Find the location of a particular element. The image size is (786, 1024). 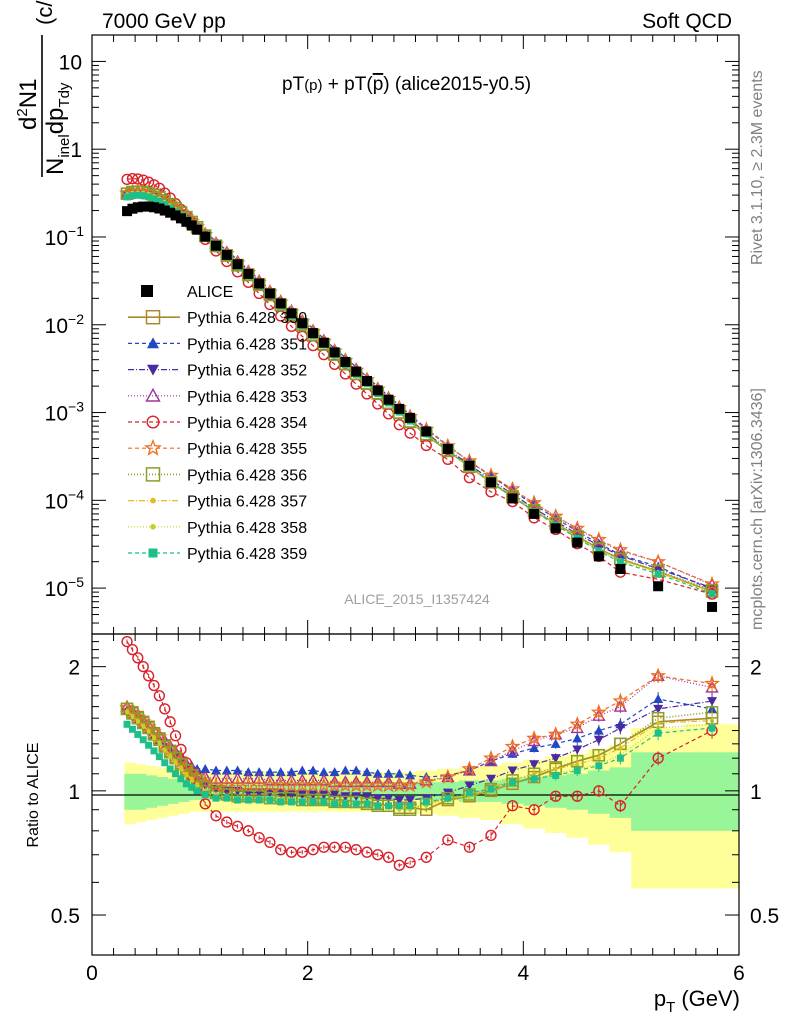

ratio-y-tick-label-right: 2 is located at coordinates (756, 668).